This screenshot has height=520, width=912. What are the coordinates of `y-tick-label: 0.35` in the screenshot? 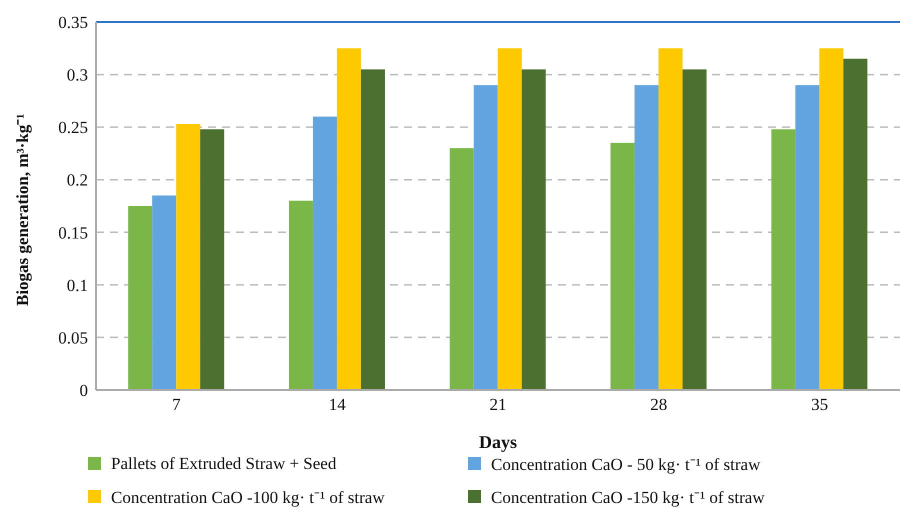 It's located at (73, 22).